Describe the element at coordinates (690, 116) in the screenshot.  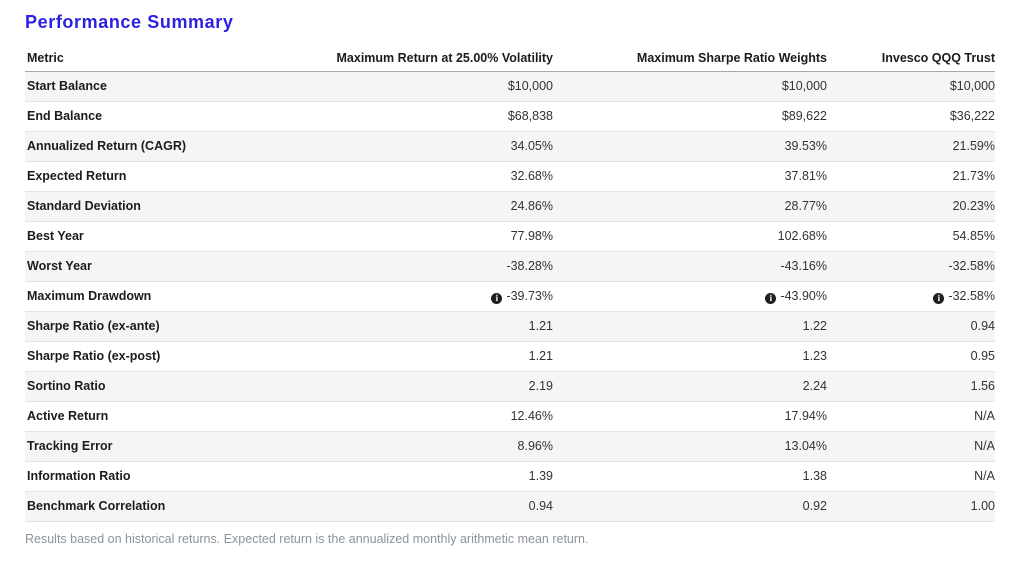
I see `value-cell: $89,622` at that location.